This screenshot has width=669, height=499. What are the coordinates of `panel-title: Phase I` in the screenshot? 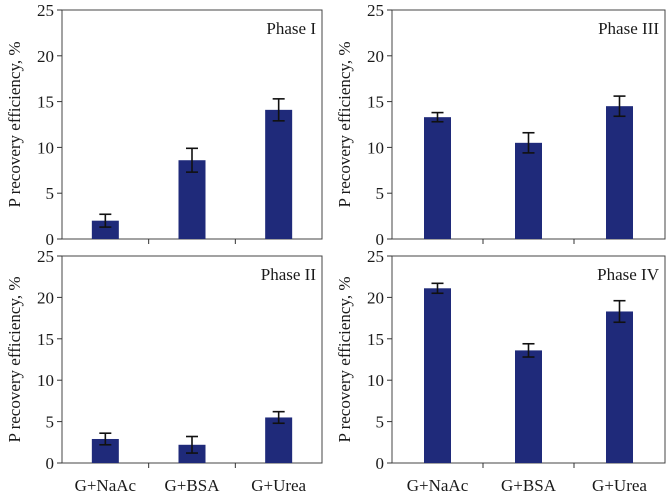 It's located at (291, 28).